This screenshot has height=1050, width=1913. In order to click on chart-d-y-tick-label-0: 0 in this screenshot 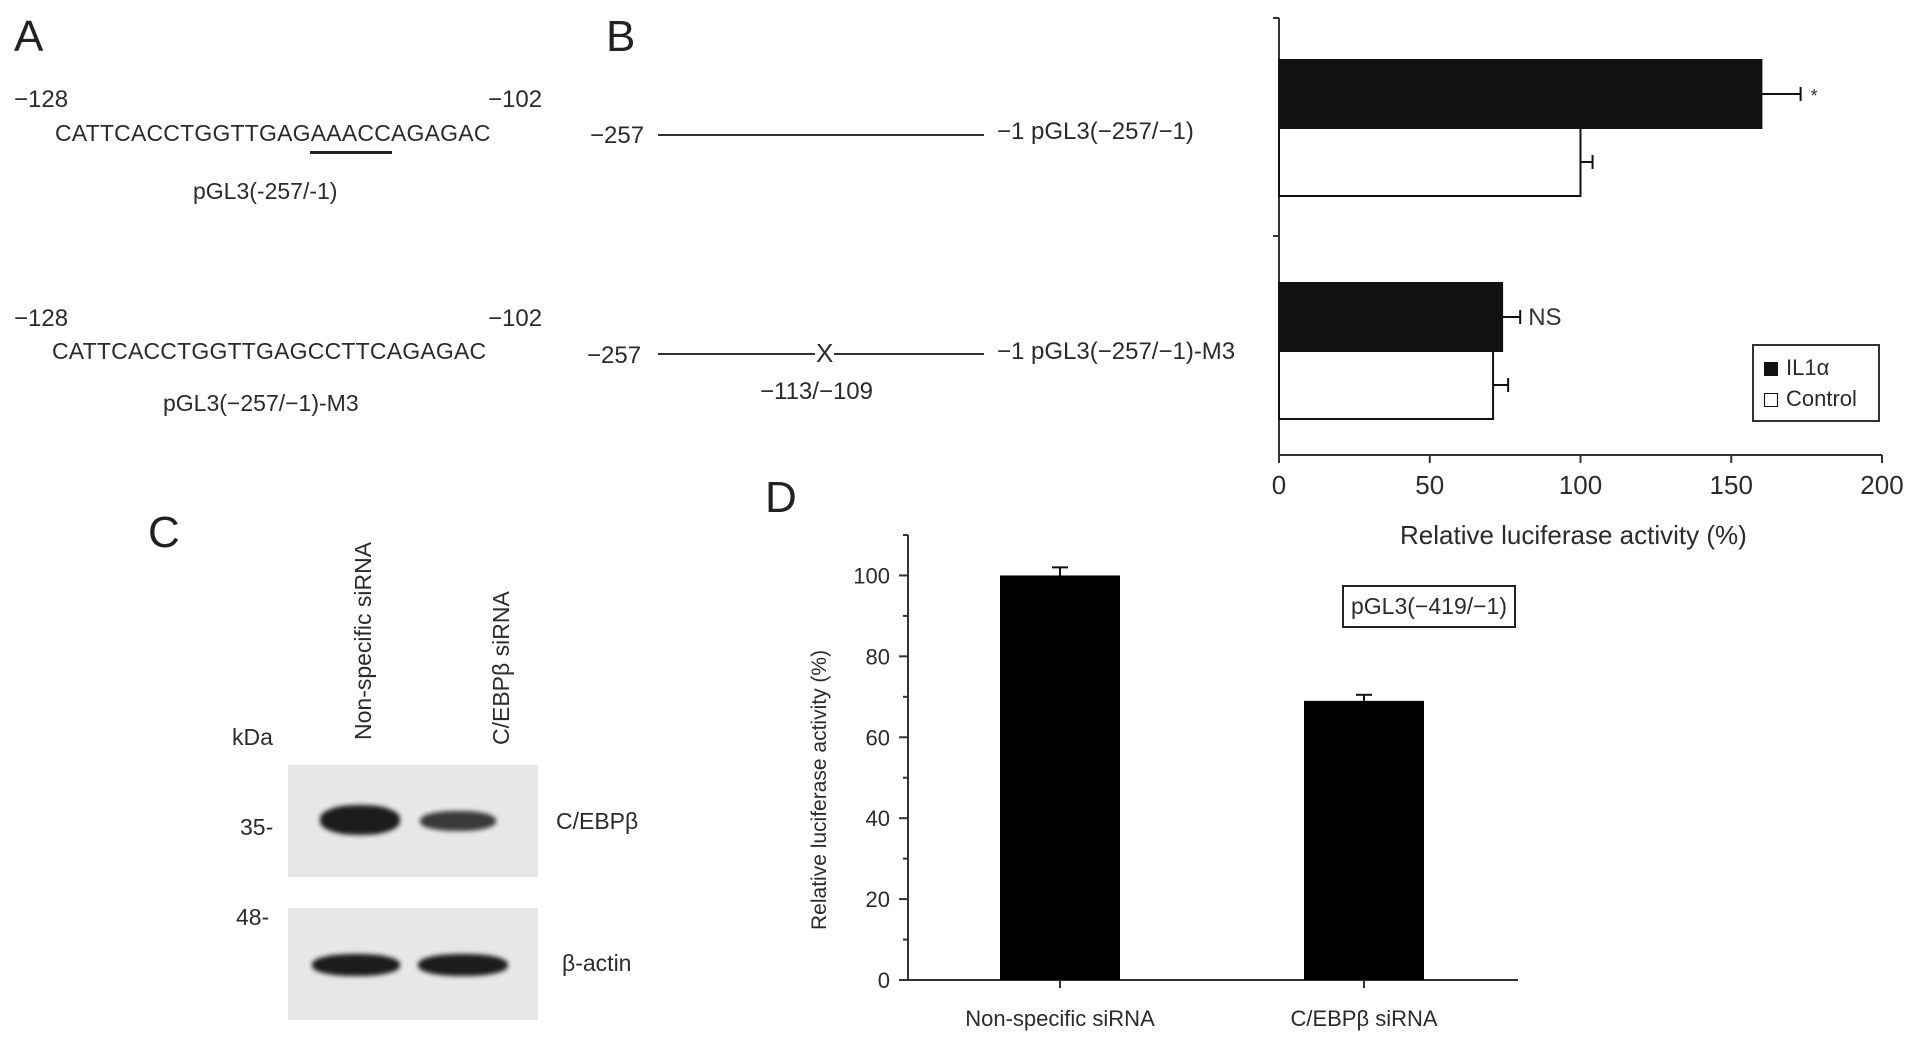, I will do `click(884, 980)`.